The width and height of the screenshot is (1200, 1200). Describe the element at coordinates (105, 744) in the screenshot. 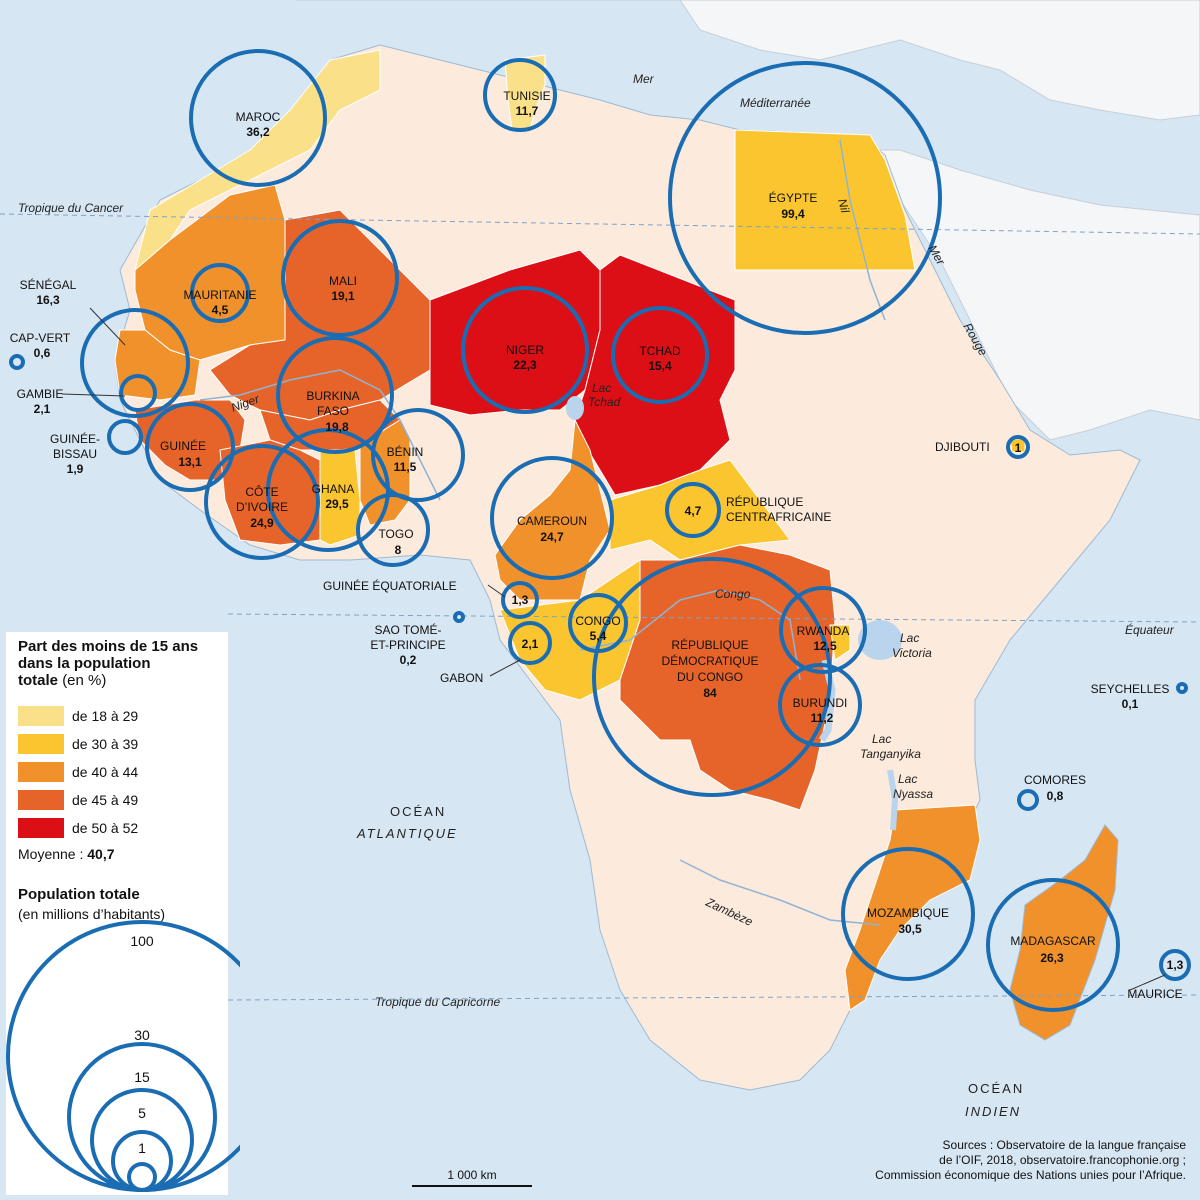

I see `legend-label-2: de 30 à 39` at that location.